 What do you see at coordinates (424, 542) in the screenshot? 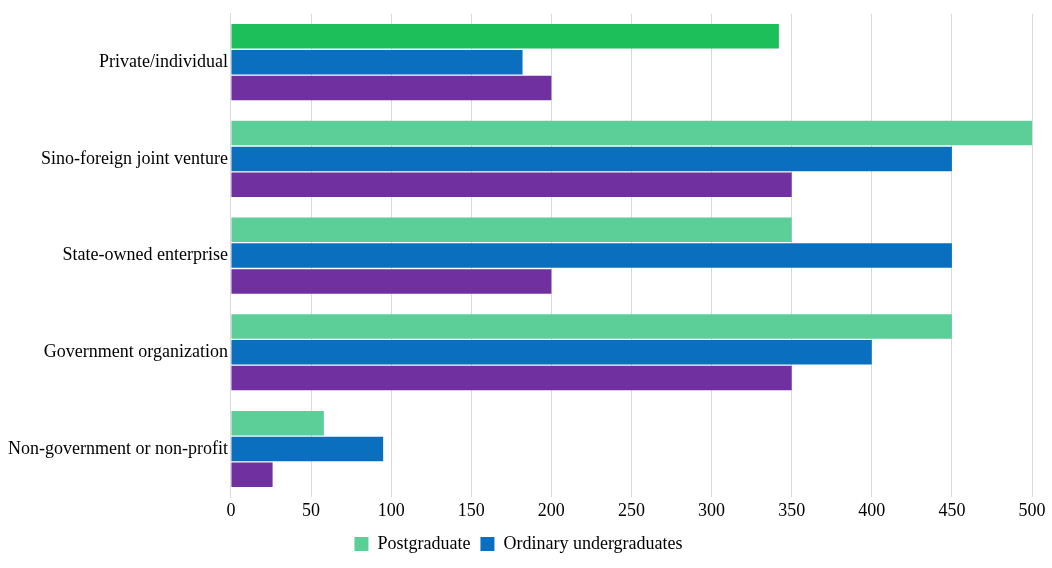
I see `legend-label: Postgraduate` at bounding box center [424, 542].